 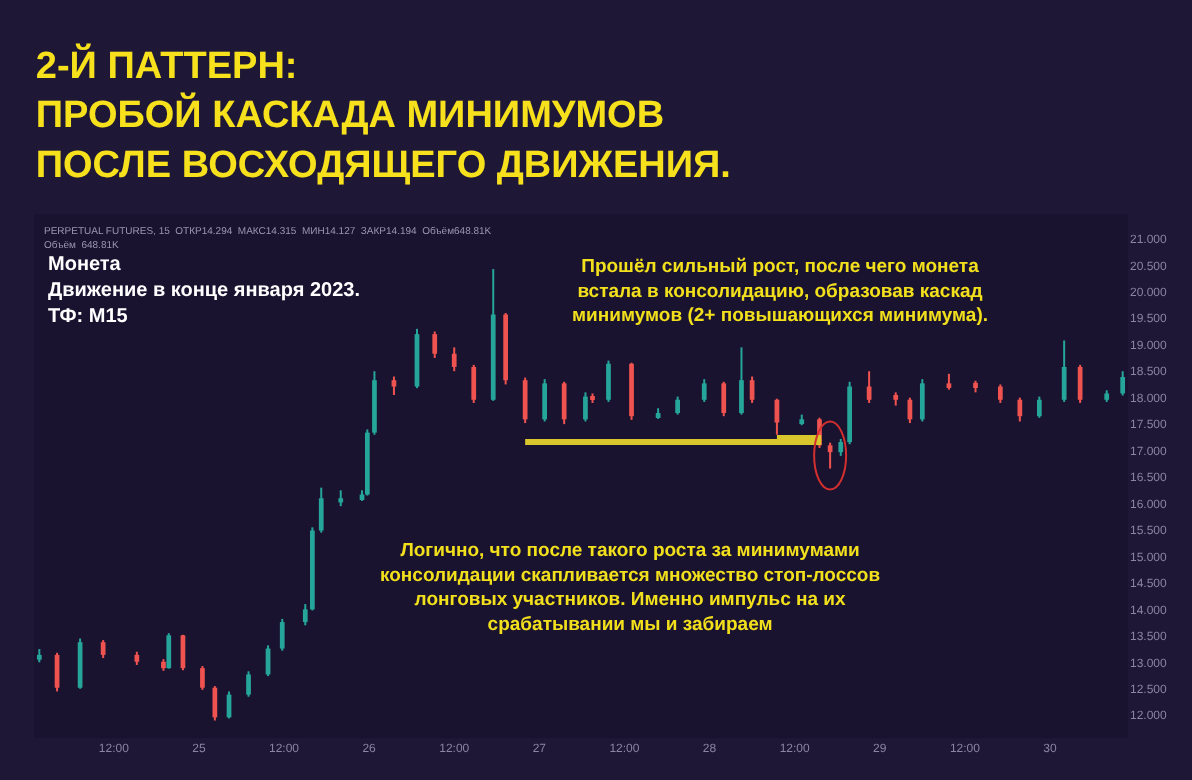 What do you see at coordinates (383, 114) in the screenshot?
I see `chart-title: 2-Й ПАТТЕРН: ПРОБОЙ КАСКАДА МИНИМУМОВ ПОСЛЕ ВОСХОДЯЩЕГО ДВИЖЕНИЯ.` at bounding box center [383, 114].